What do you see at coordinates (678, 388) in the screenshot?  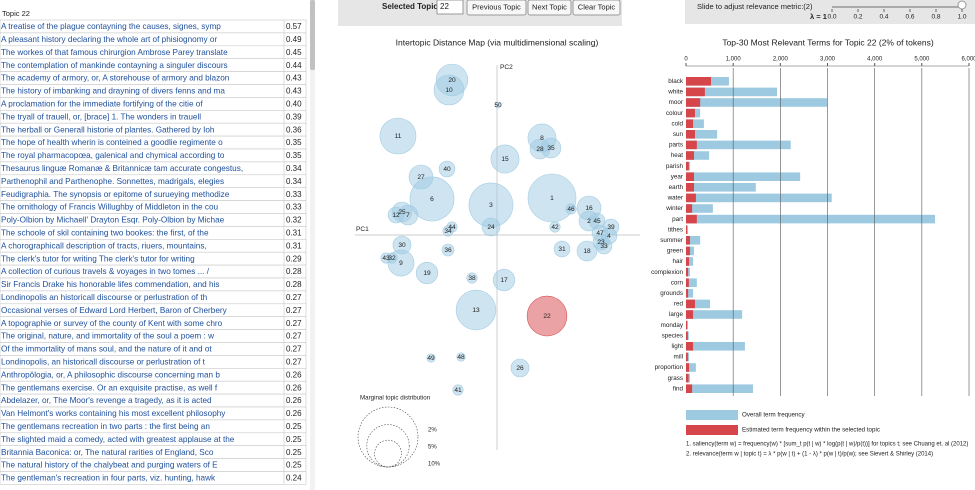 I see `term-label: find` at bounding box center [678, 388].